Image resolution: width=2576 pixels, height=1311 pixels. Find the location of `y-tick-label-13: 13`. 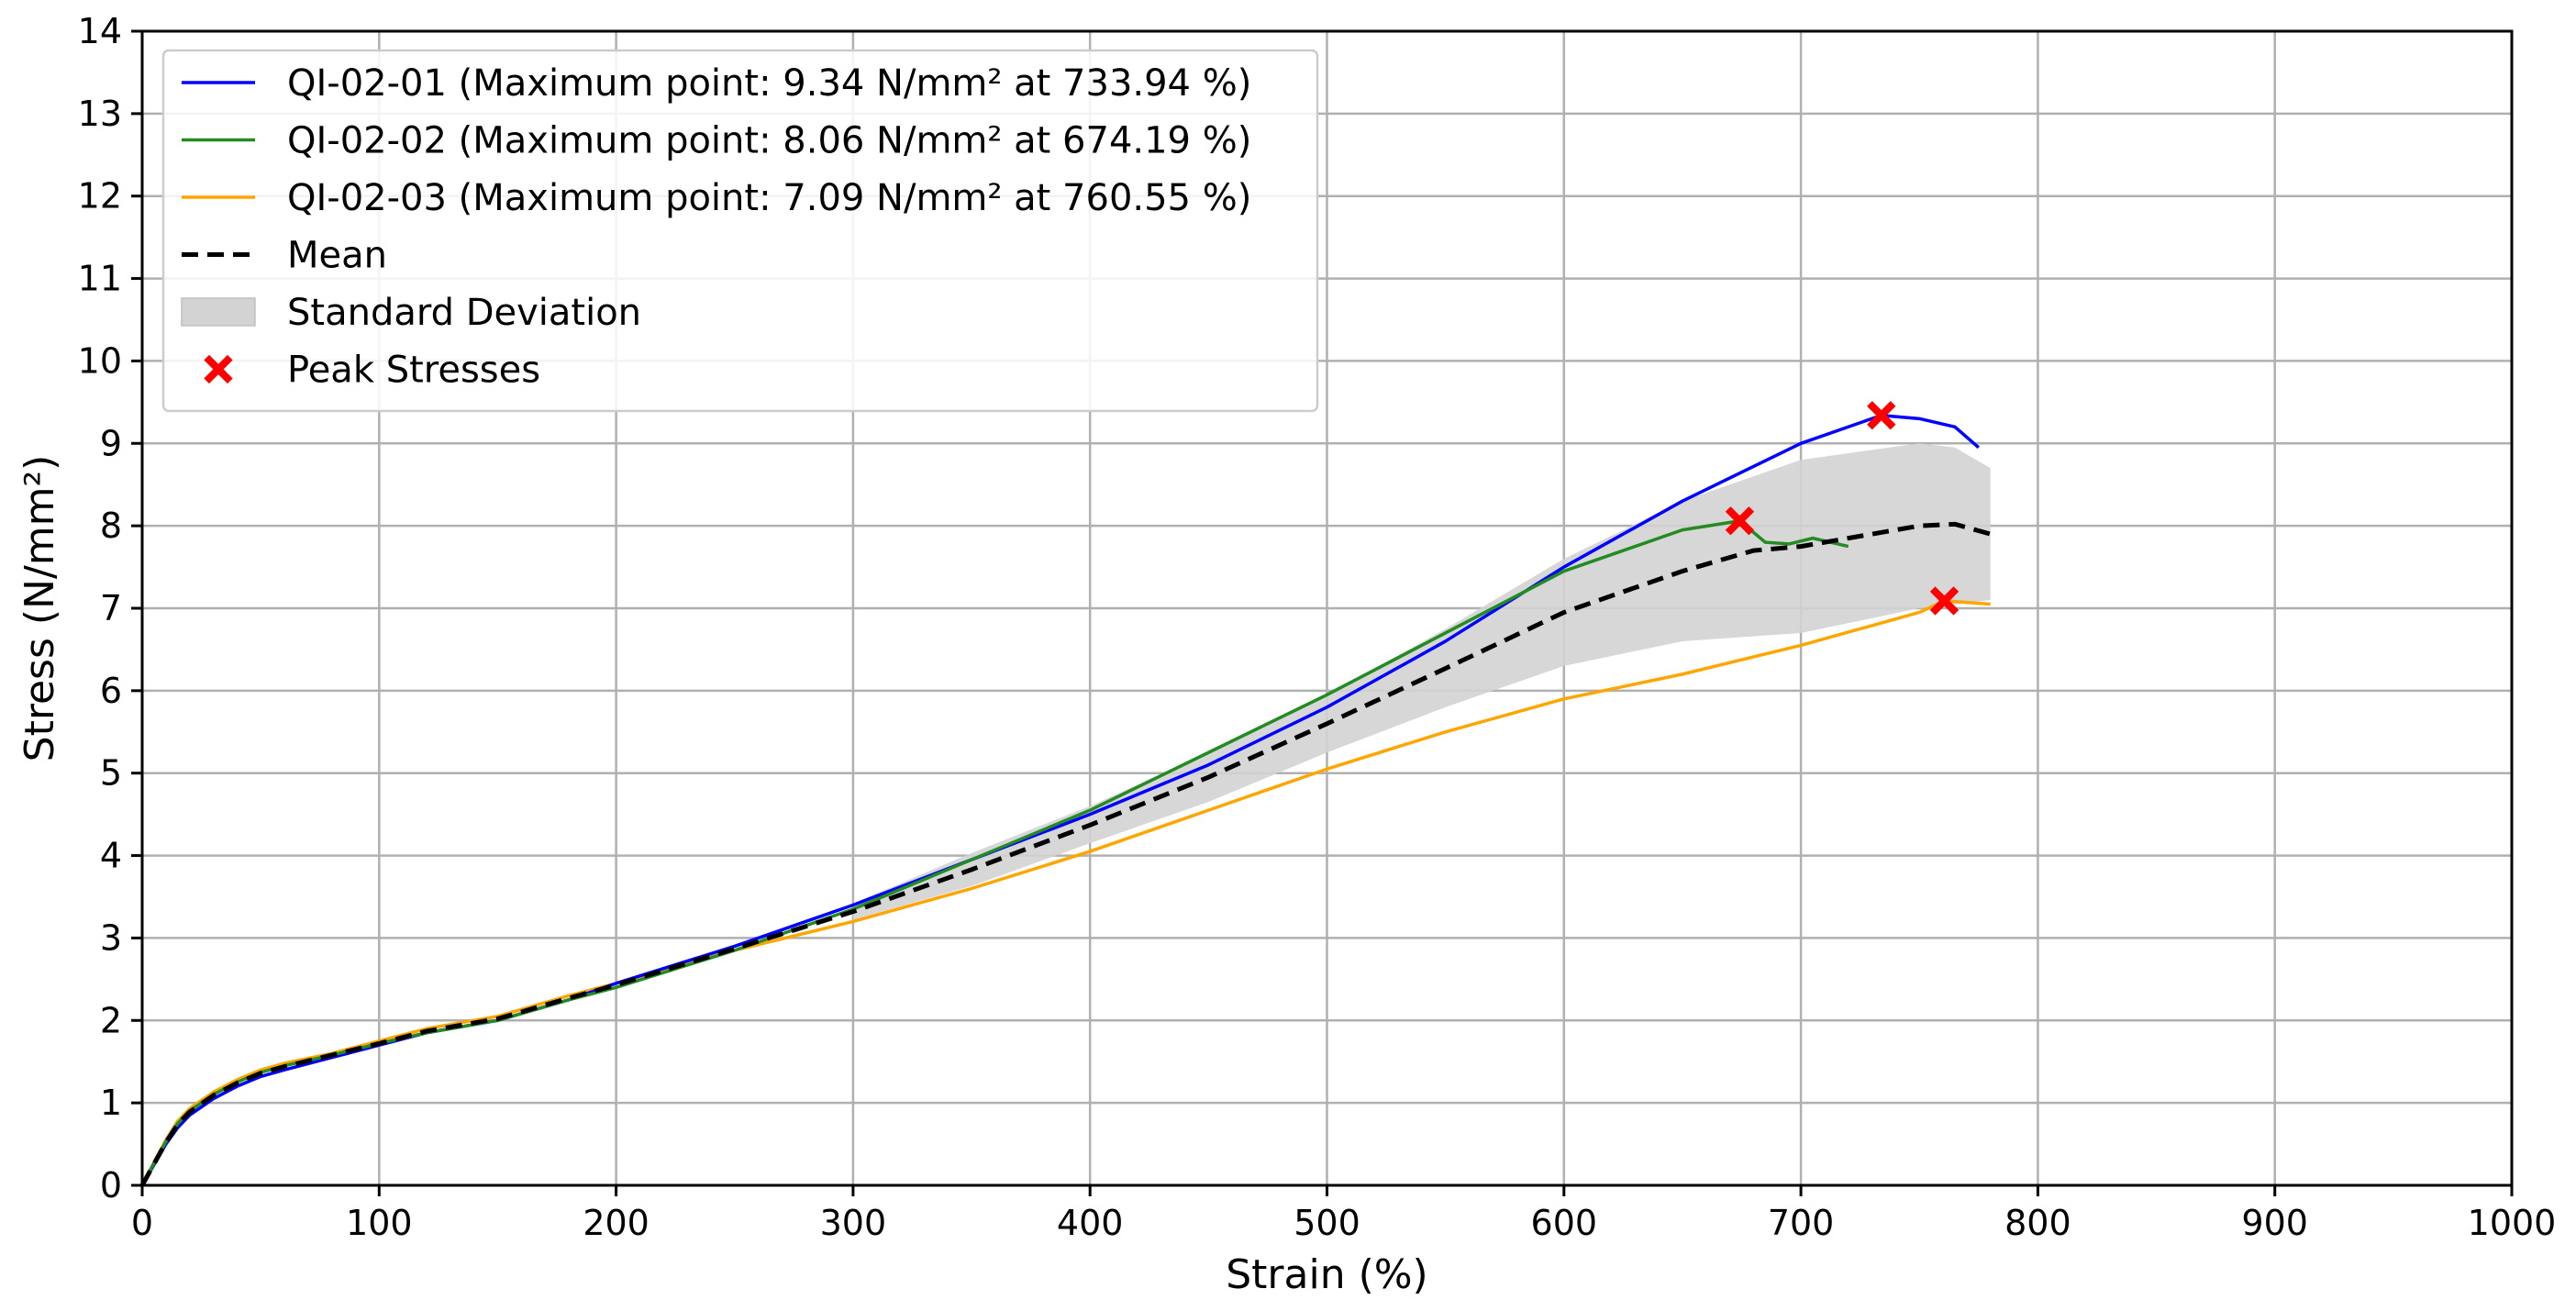

y-tick-label-13: 13 is located at coordinates (100, 114).